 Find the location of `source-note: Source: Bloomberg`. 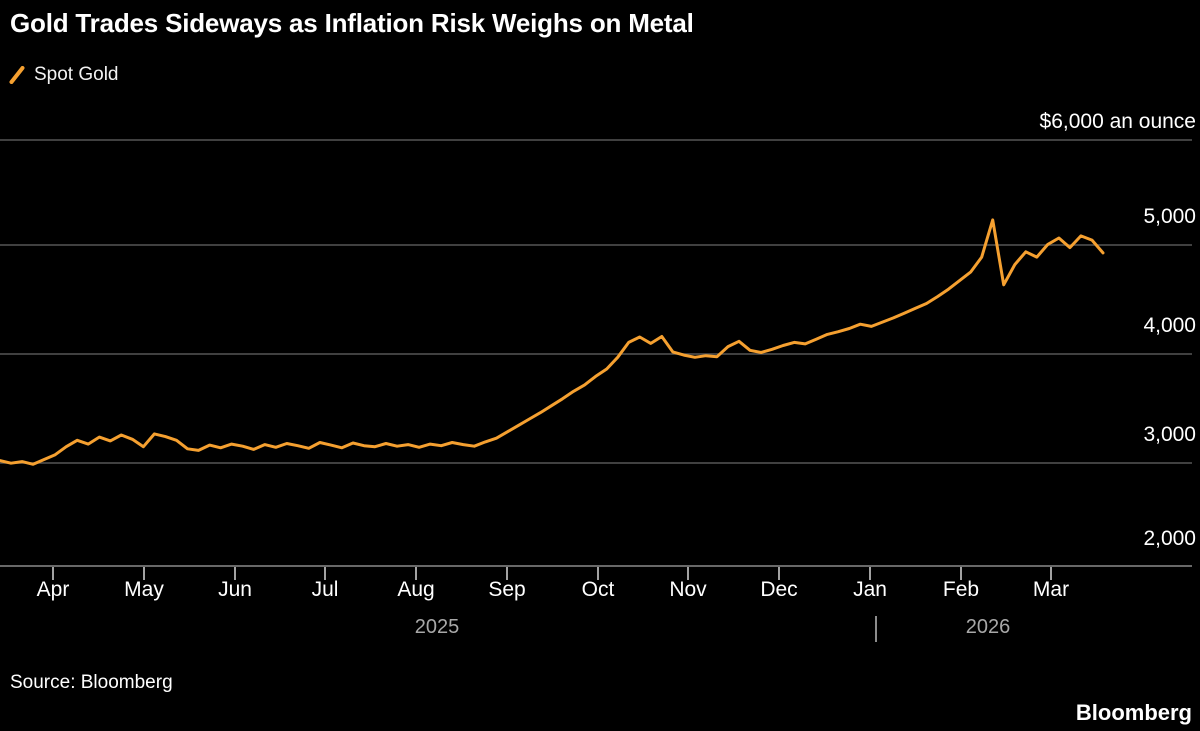

source-note: Source: Bloomberg is located at coordinates (91, 682).